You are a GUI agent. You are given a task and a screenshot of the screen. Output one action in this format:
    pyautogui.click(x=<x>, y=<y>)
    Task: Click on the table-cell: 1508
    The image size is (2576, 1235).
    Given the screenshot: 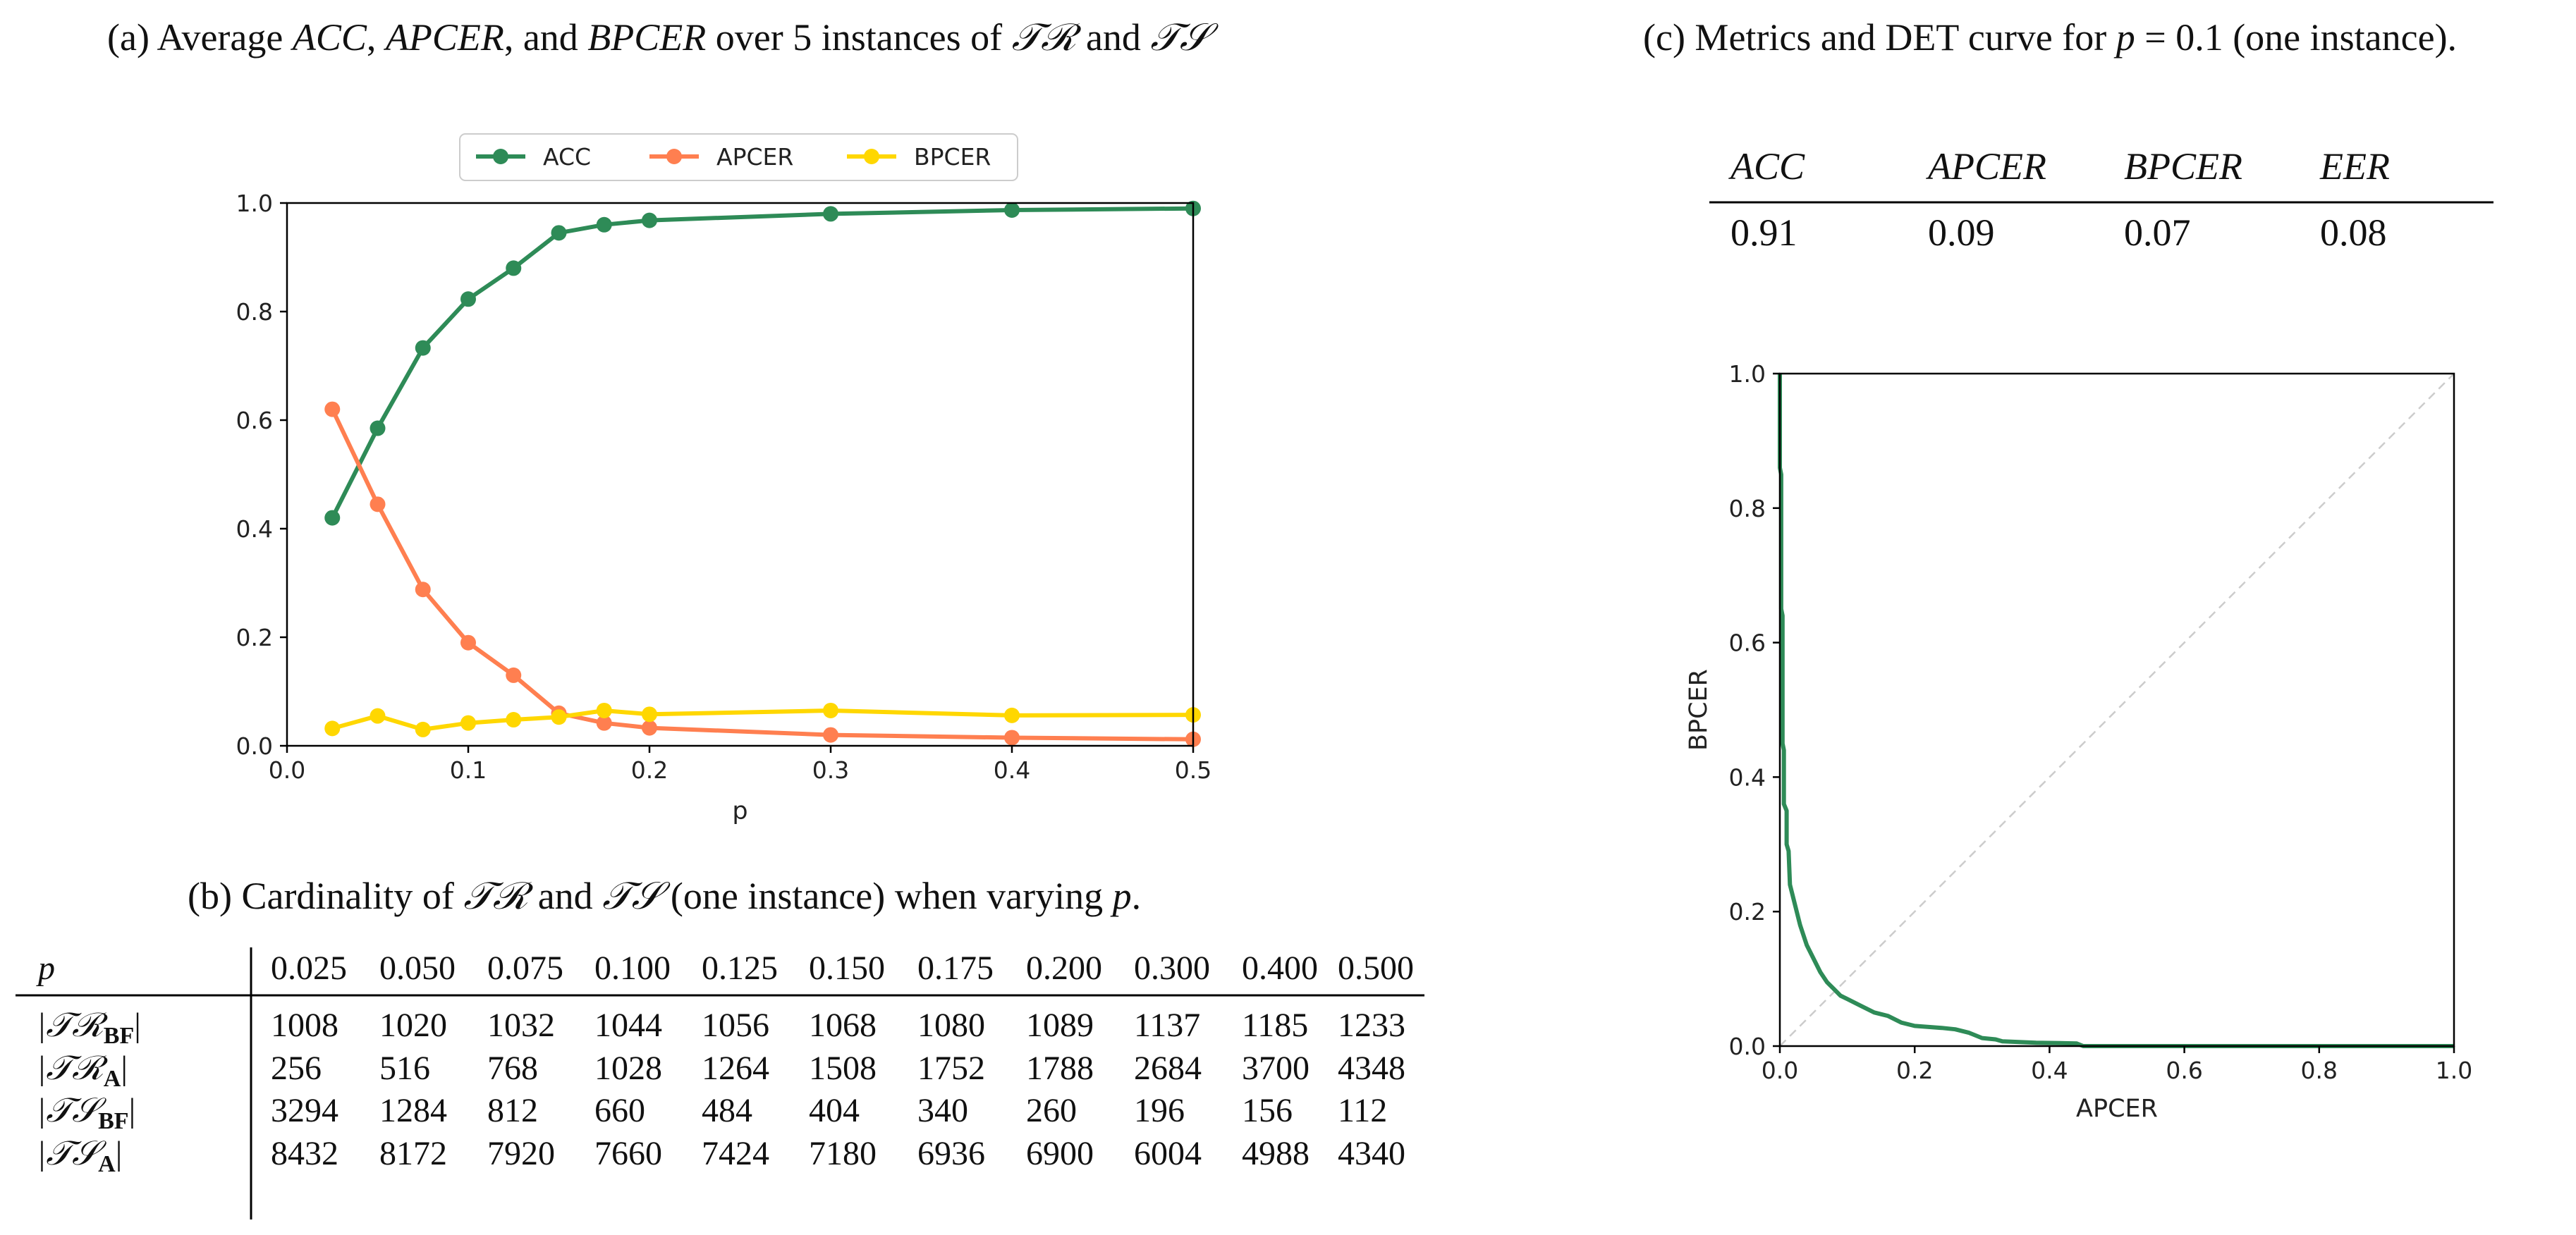 What is the action you would take?
    pyautogui.click(x=843, y=1068)
    